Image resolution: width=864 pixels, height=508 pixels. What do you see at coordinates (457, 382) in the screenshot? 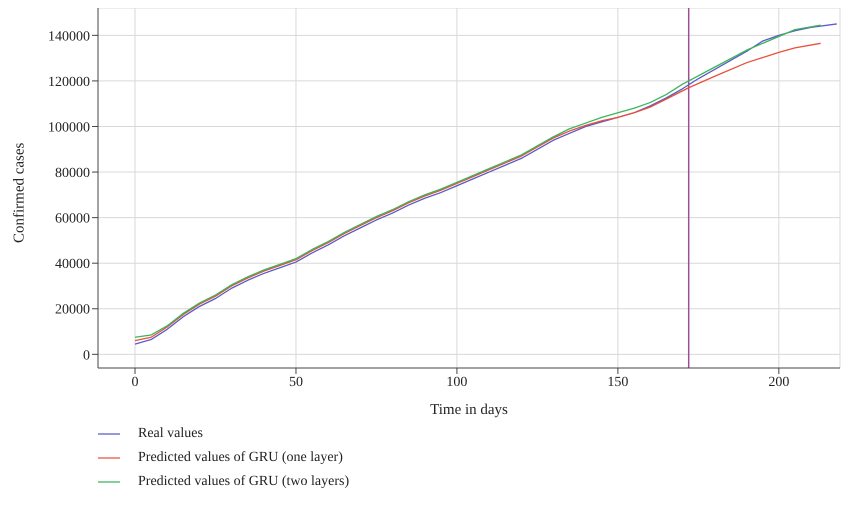
I see `x-tick-label: 100` at bounding box center [457, 382].